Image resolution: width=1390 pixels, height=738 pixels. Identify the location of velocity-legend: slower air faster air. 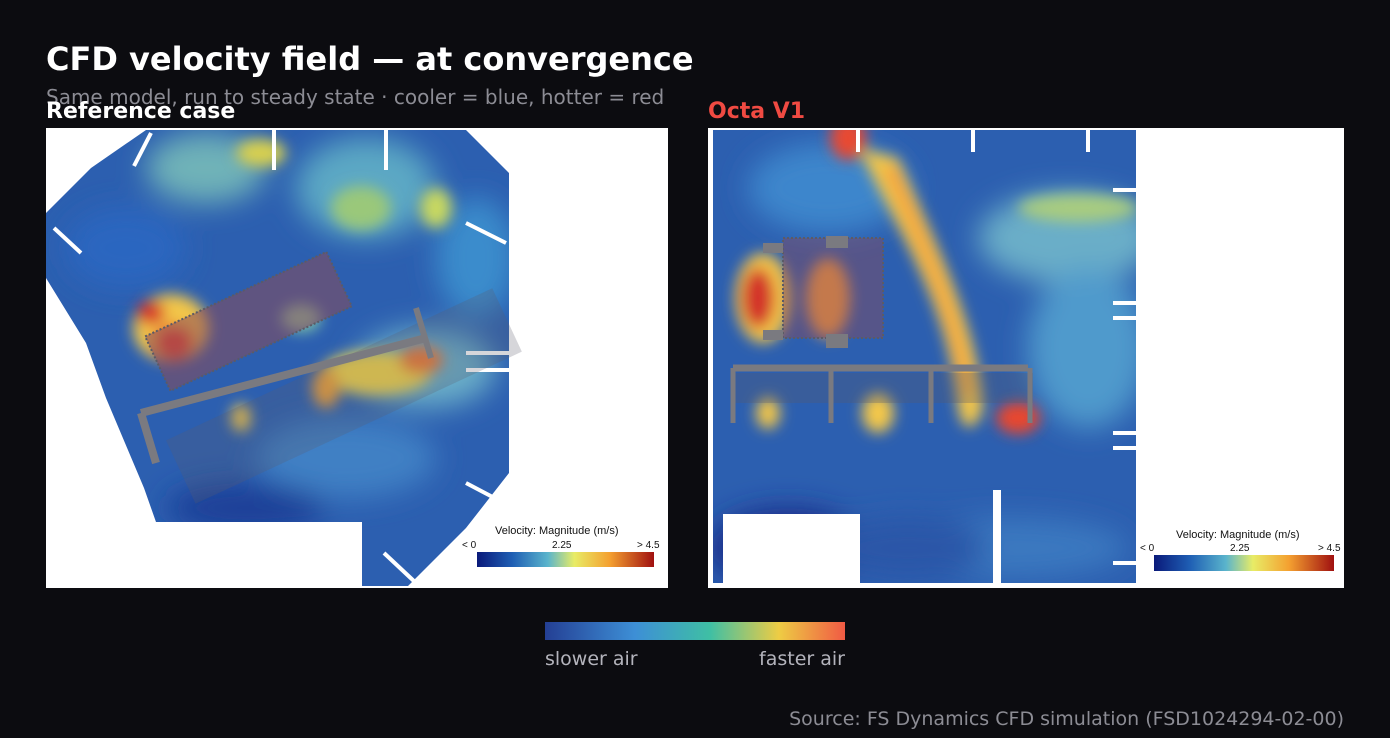
(695, 646).